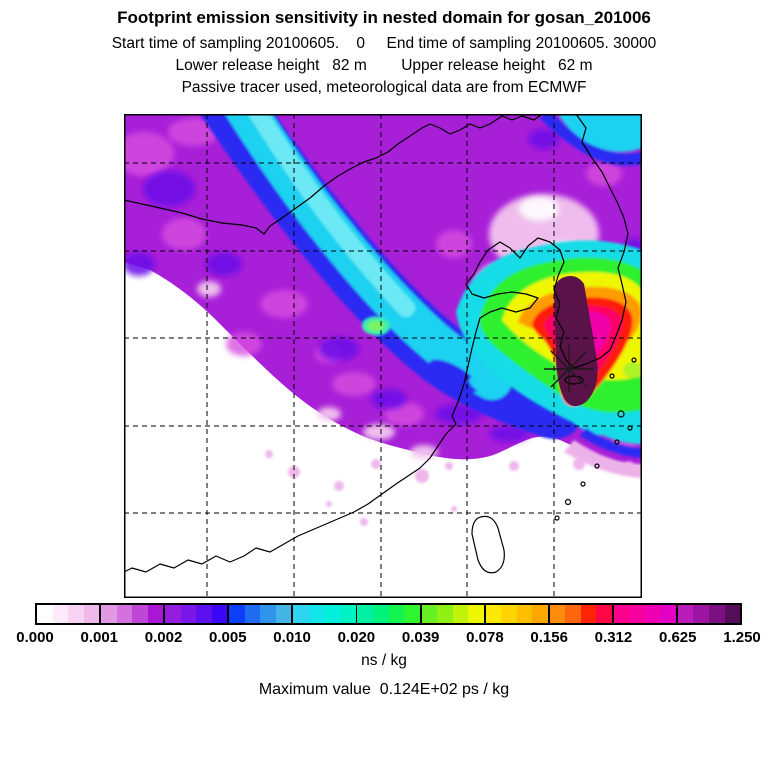 The height and width of the screenshot is (768, 768). Describe the element at coordinates (35, 637) in the screenshot. I see `colorbar-tick-label: 0.000` at that location.